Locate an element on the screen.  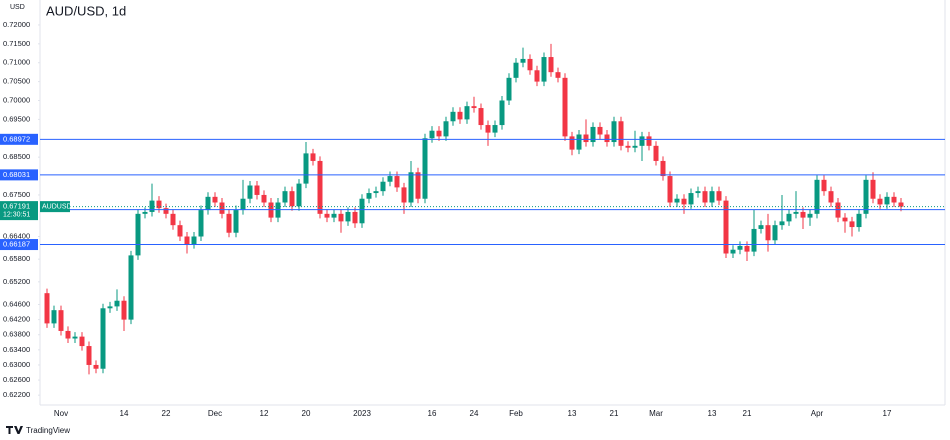
brand-name: TradingView is located at coordinates (48, 430).